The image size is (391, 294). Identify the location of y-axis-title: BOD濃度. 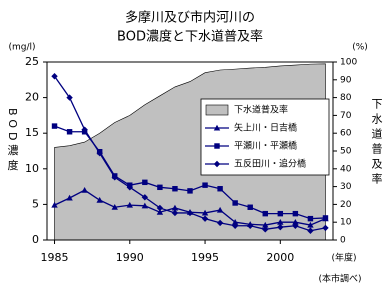
(12, 141).